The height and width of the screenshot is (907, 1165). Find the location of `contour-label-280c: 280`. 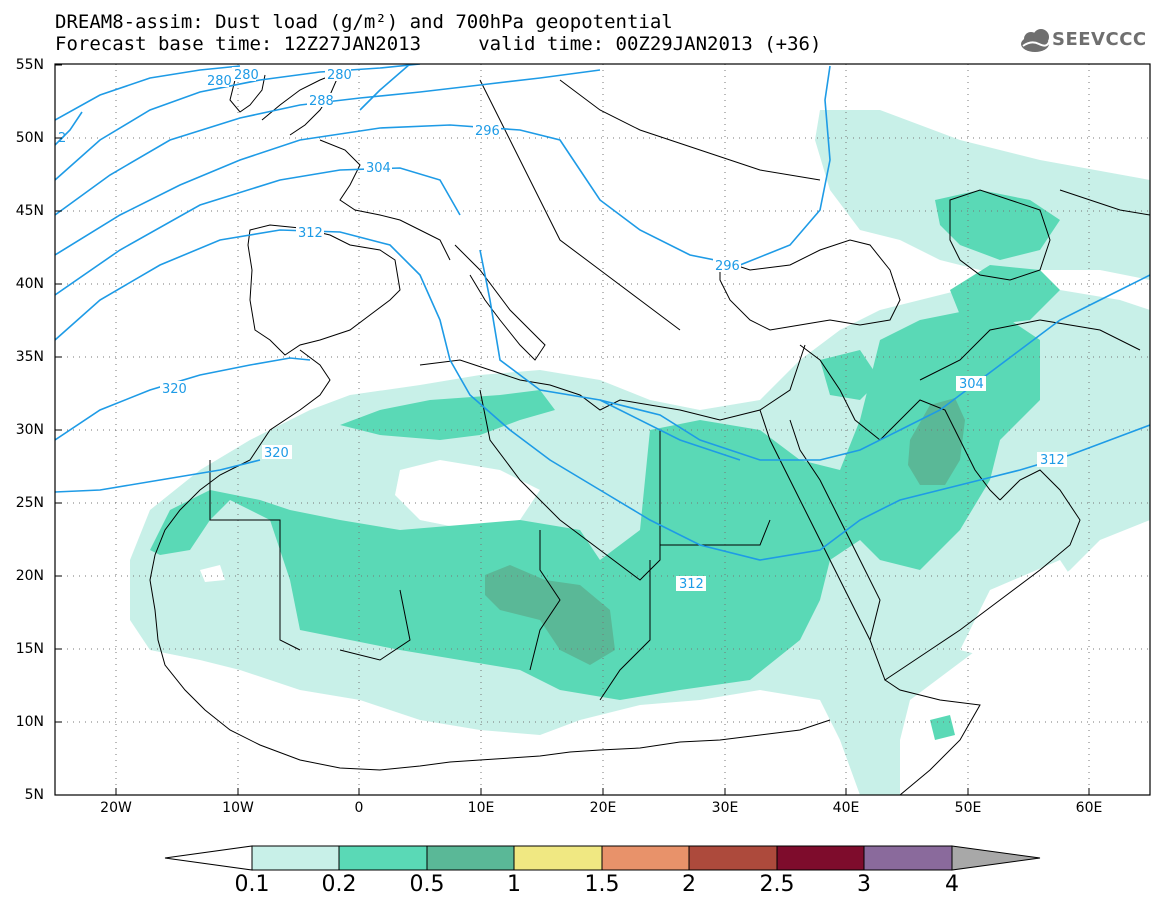

contour-label-280c: 280 is located at coordinates (246, 75).